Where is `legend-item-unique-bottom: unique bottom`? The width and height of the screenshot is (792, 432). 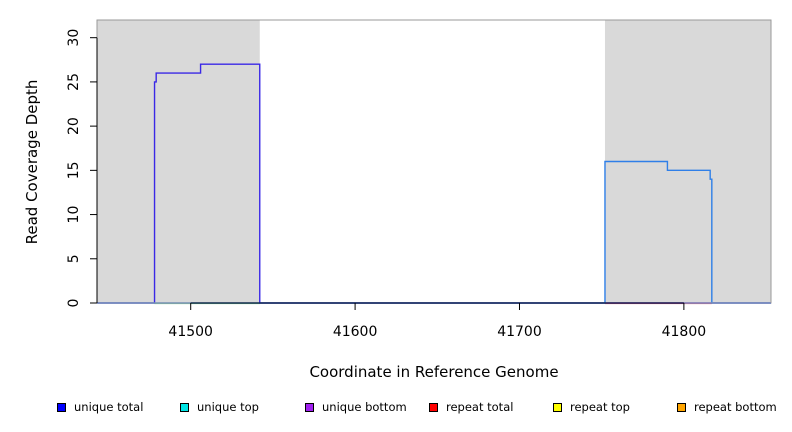 legend-item-unique-bottom: unique bottom is located at coordinates (356, 407).